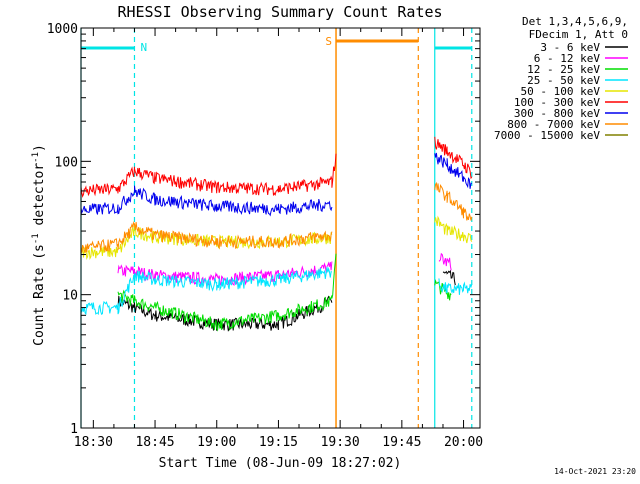 This screenshot has width=640, height=484. I want to click on y-axis-label-part: Count Rate (s, so click(39, 295).